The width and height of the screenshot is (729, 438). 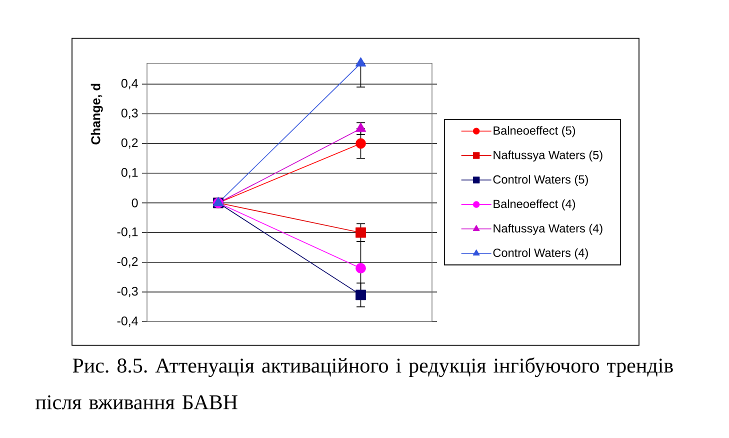 What do you see at coordinates (540, 254) in the screenshot?
I see `legend-label: Control Waters (4)` at bounding box center [540, 254].